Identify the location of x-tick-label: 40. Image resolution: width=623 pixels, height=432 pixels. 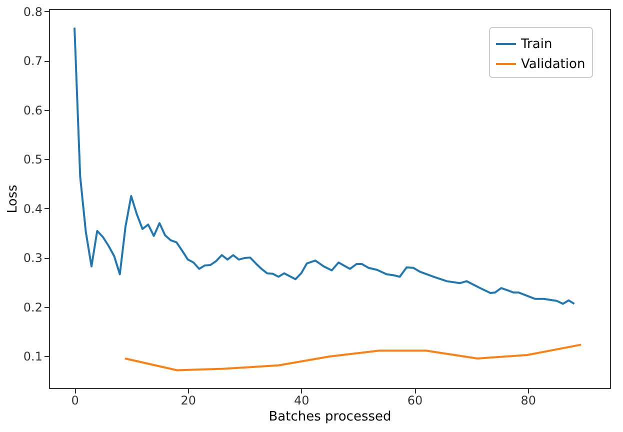
(302, 401).